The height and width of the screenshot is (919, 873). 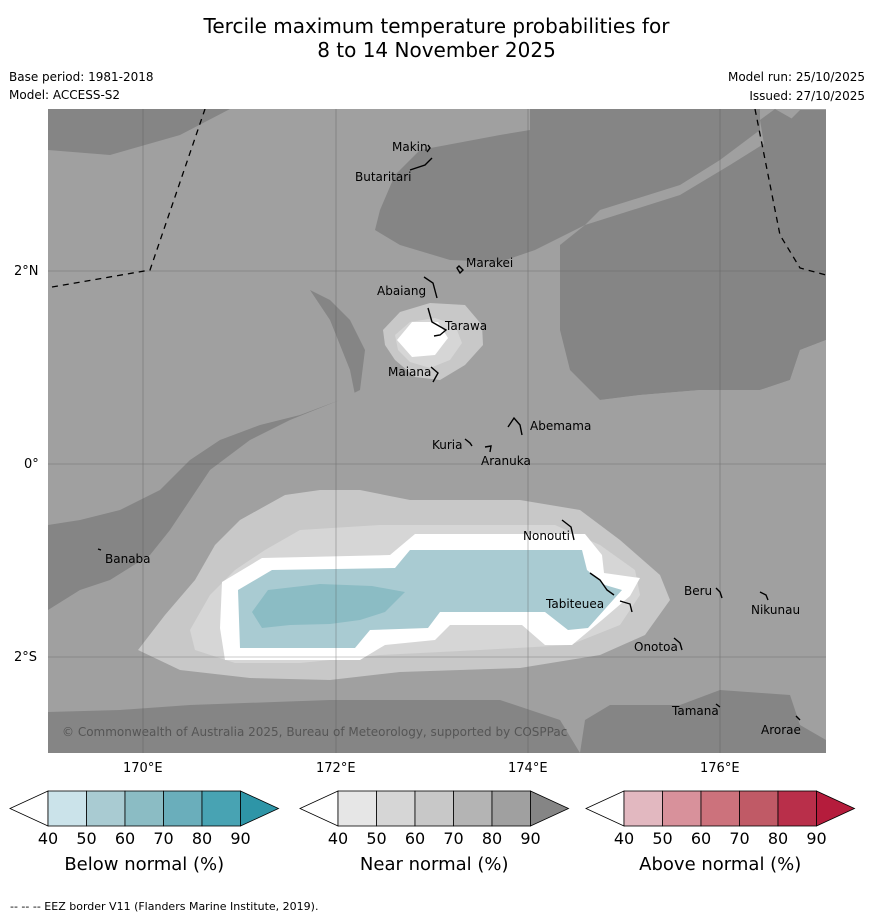 What do you see at coordinates (401, 291) in the screenshot?
I see `island-label-abaiang: Abaiang` at bounding box center [401, 291].